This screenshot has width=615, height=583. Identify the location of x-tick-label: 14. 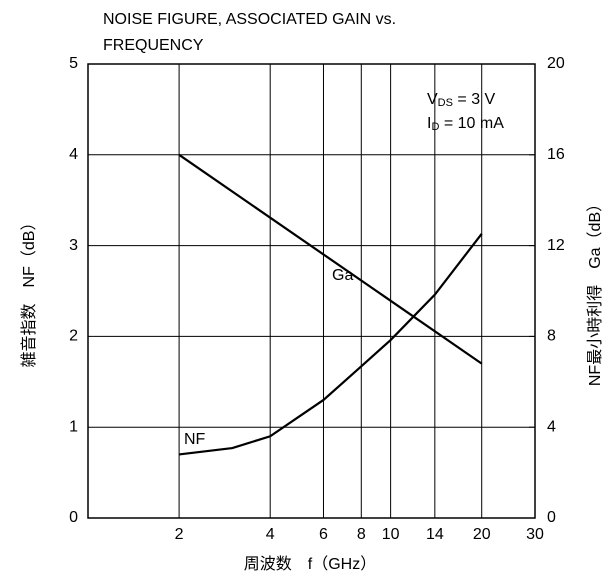
(435, 534).